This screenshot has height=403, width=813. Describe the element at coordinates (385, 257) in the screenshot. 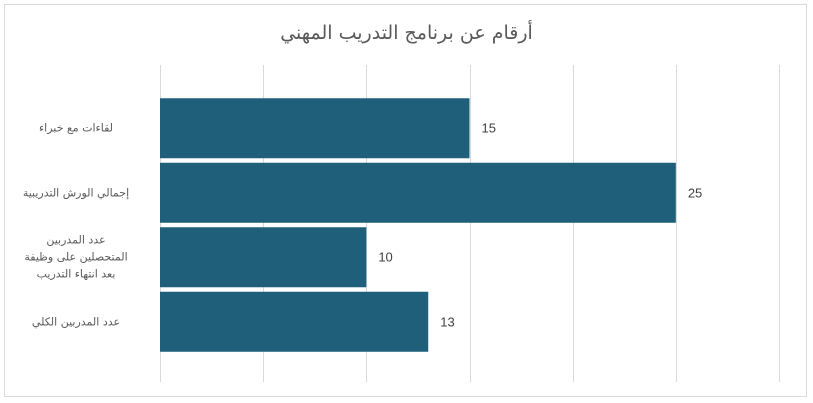

I see `data-label: 10` at that location.